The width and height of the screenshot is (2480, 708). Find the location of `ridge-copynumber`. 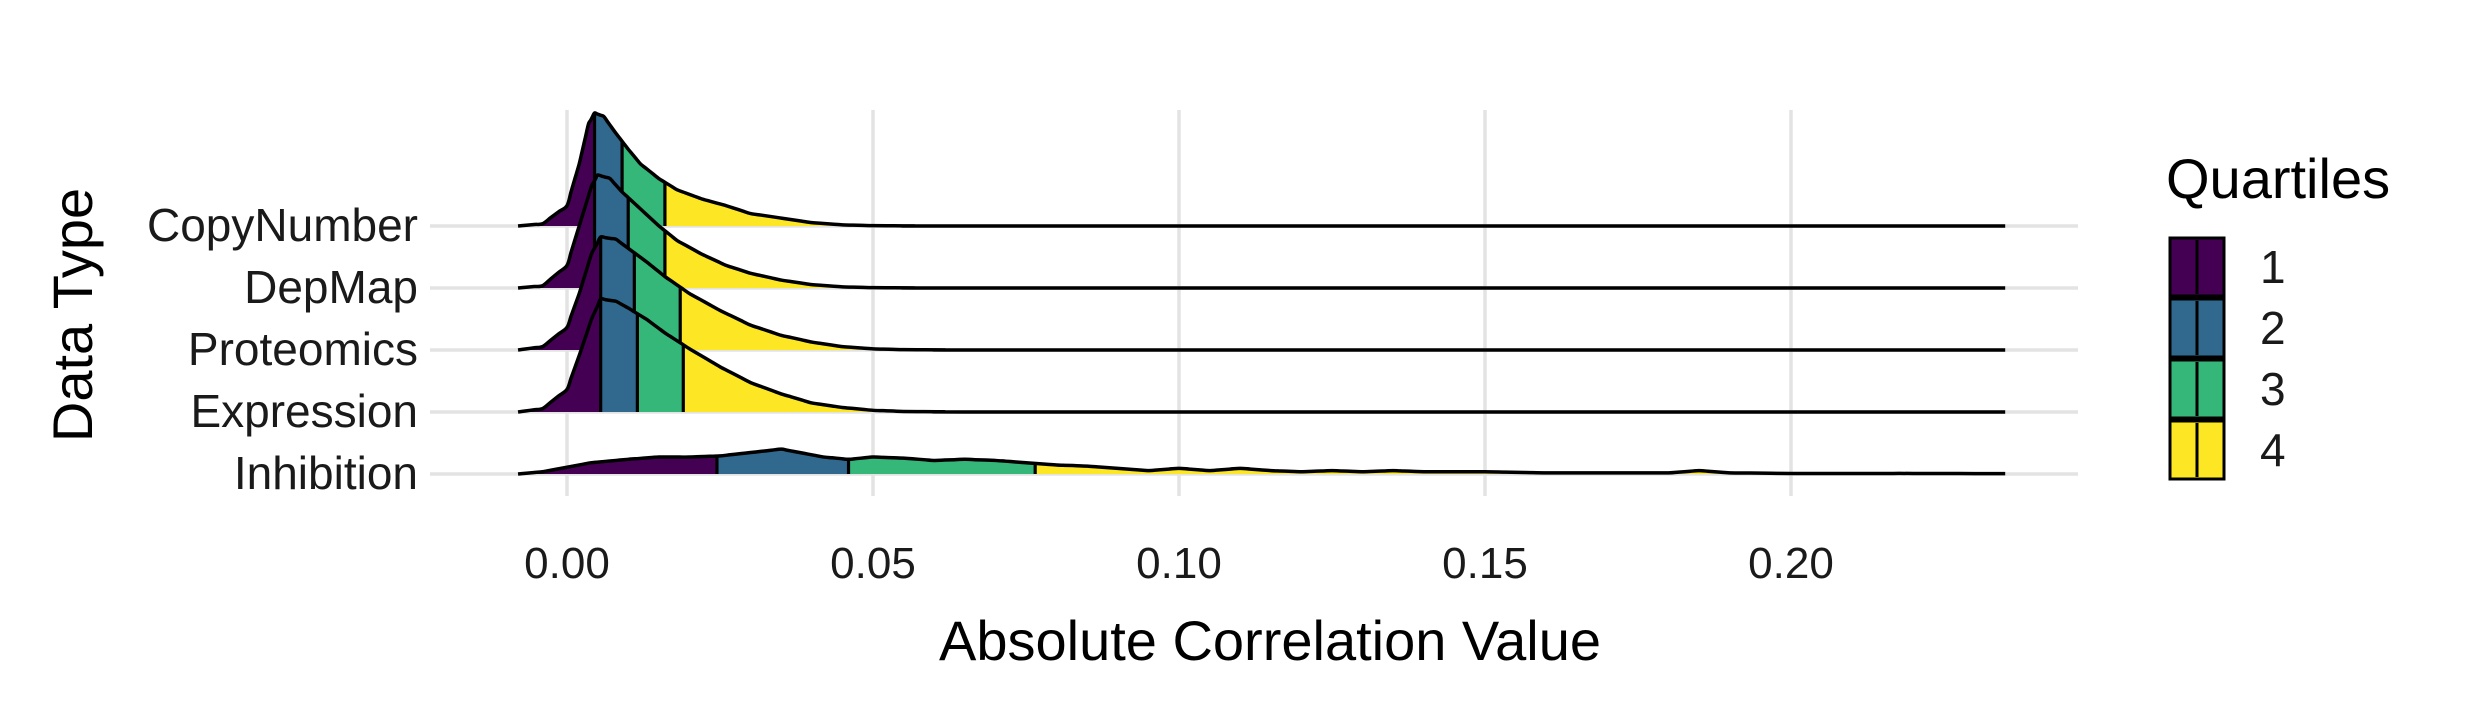

ridge-copynumber is located at coordinates (1261, 169).